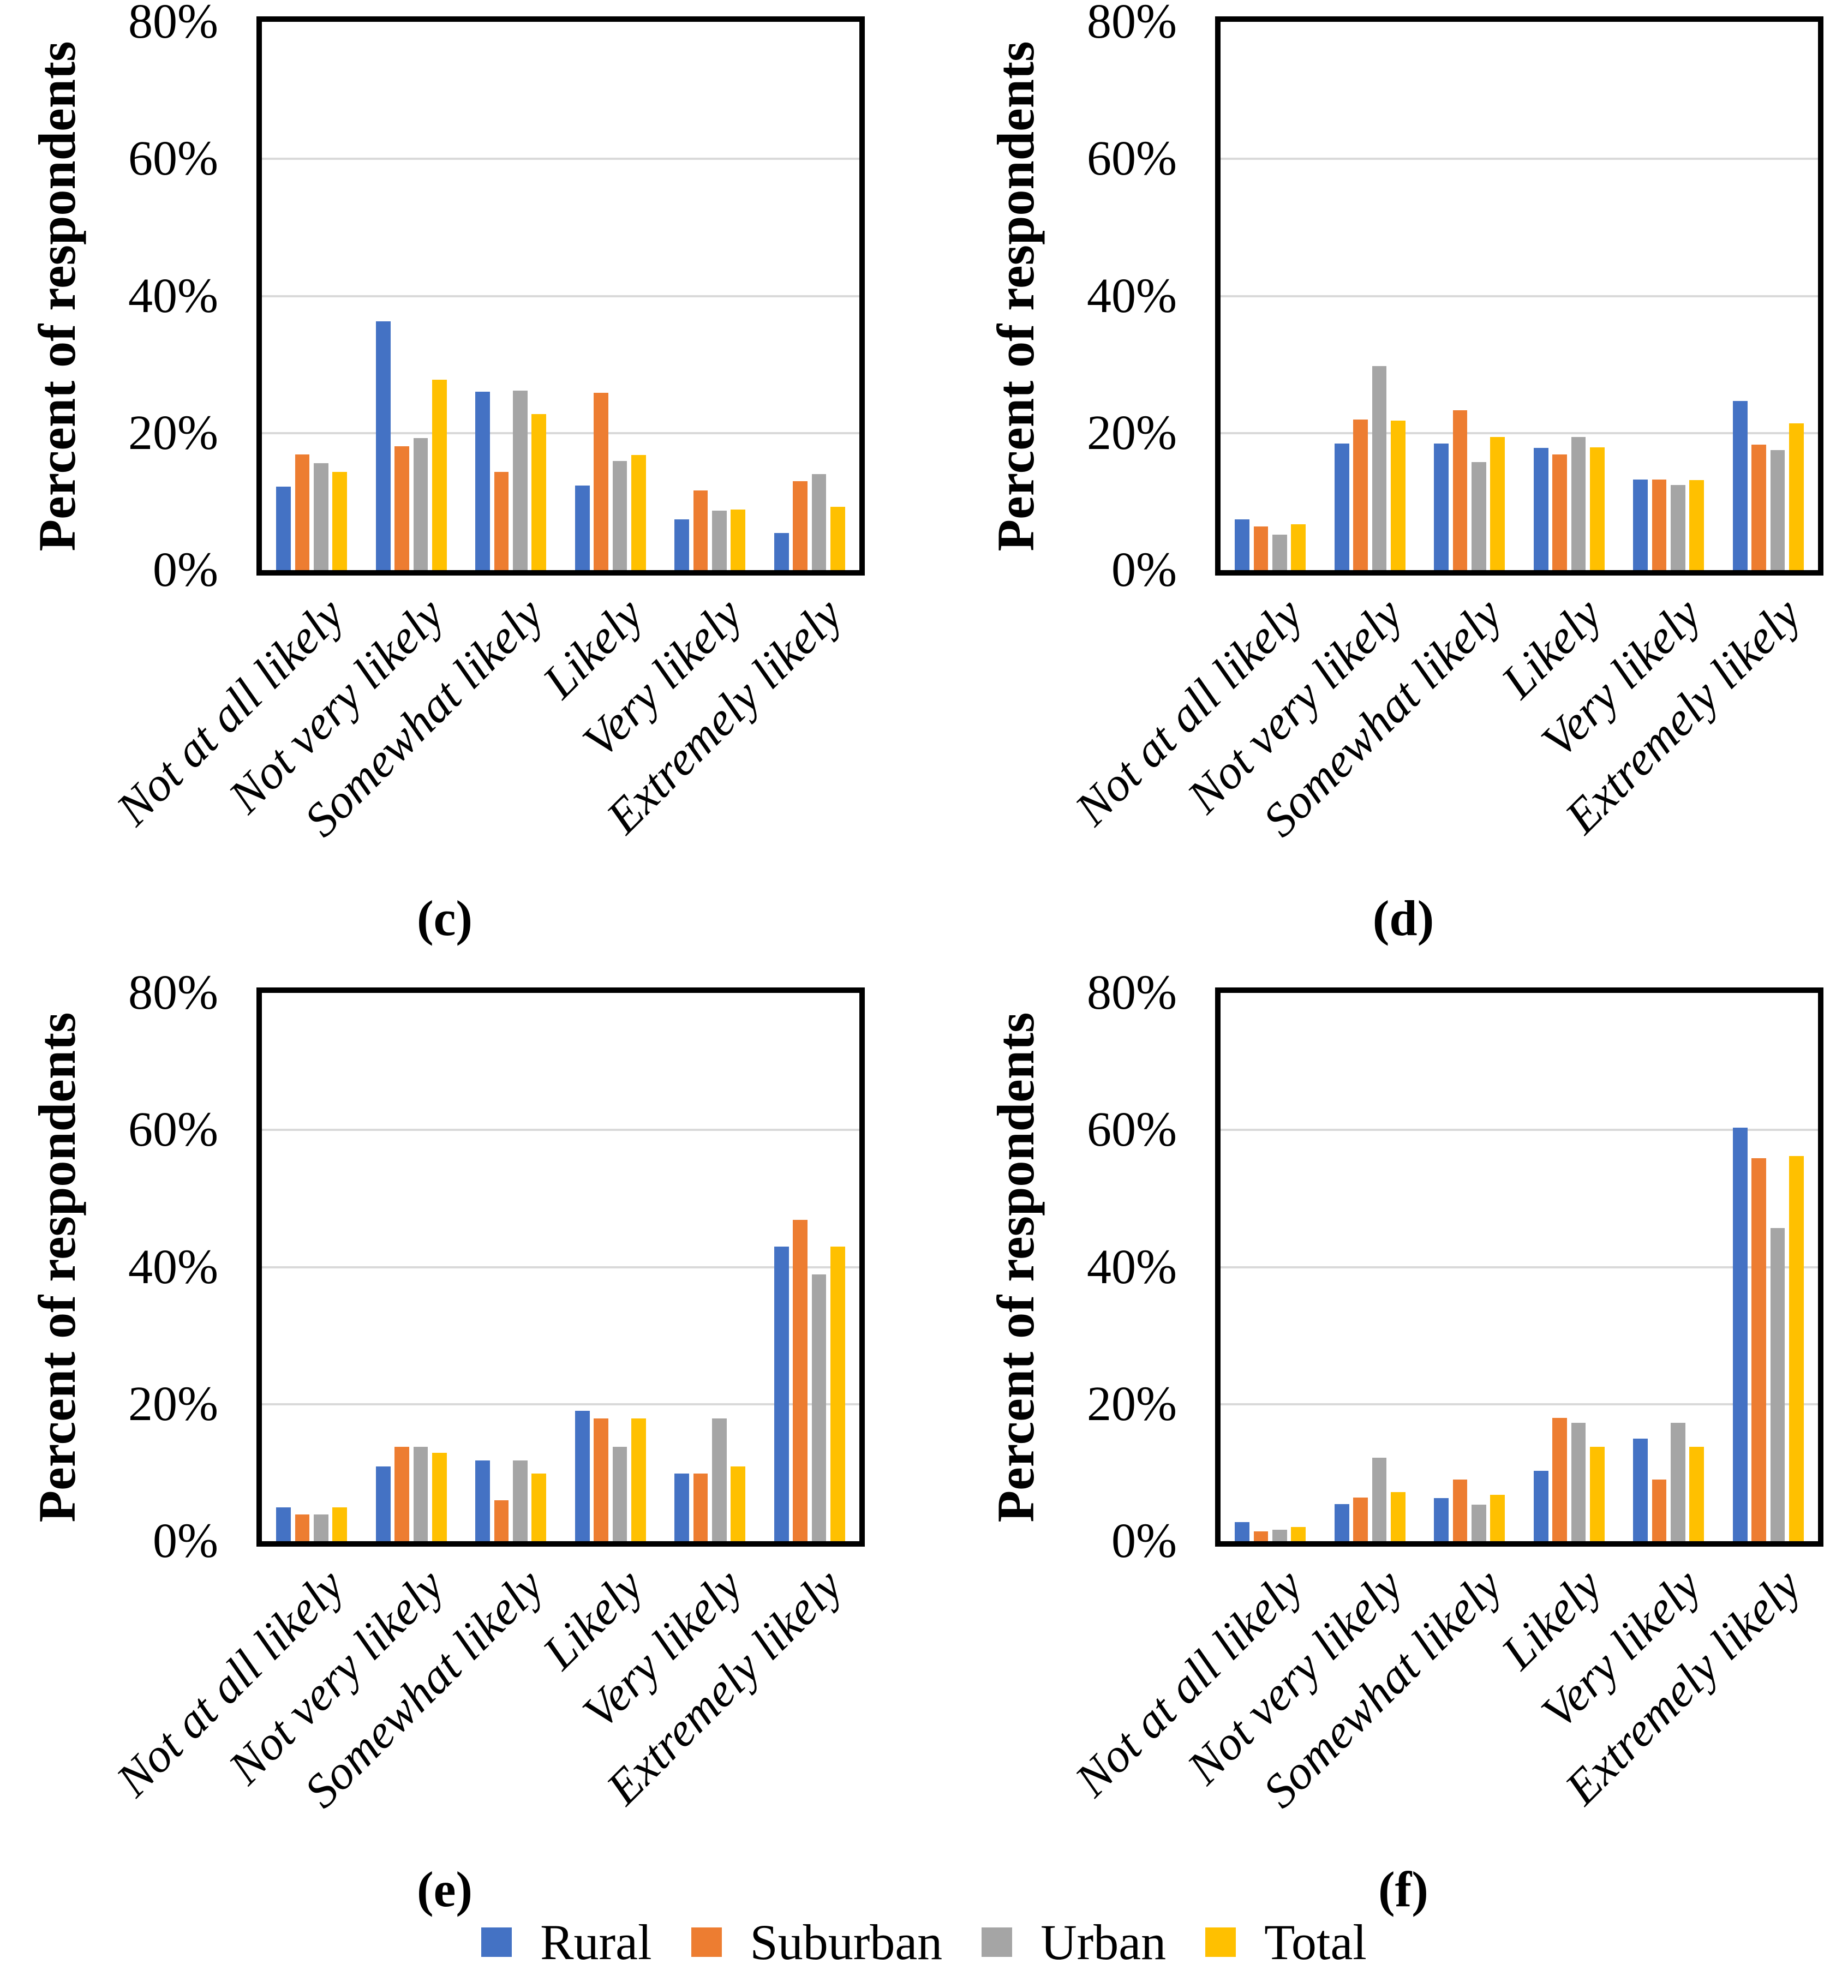  Describe the element at coordinates (1220, 1942) in the screenshot. I see `legend-swatch-total` at that location.